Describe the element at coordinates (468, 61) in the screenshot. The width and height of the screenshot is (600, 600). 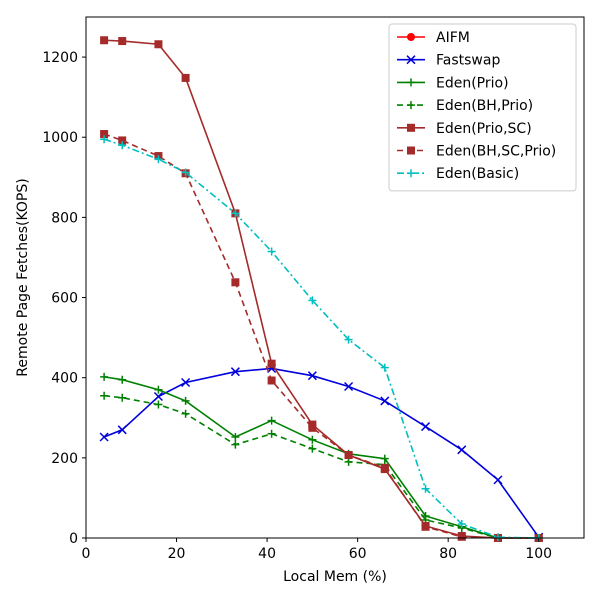
I see `legend-label: Fastswap` at that location.